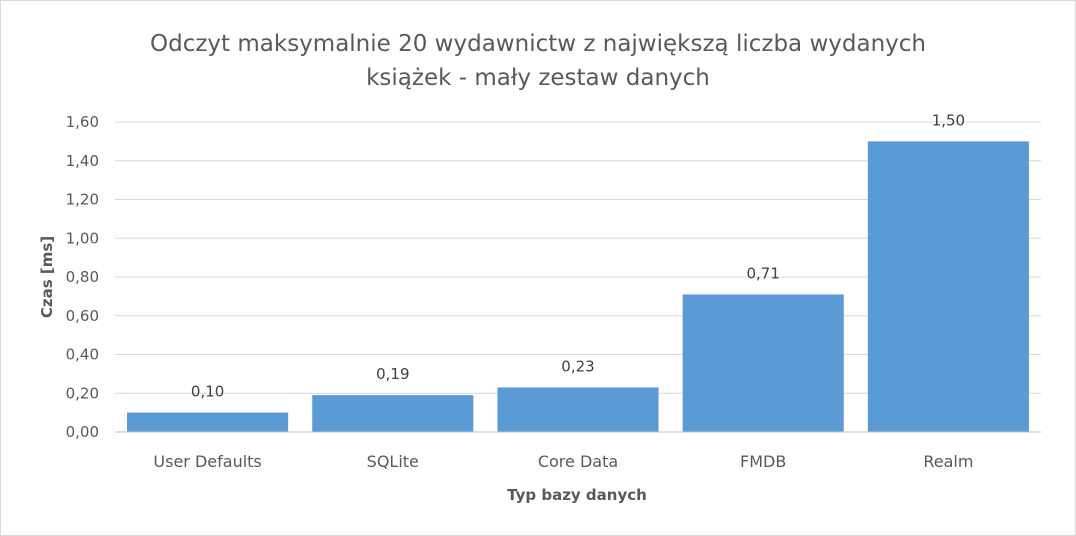 This screenshot has height=536, width=1076. I want to click on y-tick-label: 0,60, so click(82, 316).